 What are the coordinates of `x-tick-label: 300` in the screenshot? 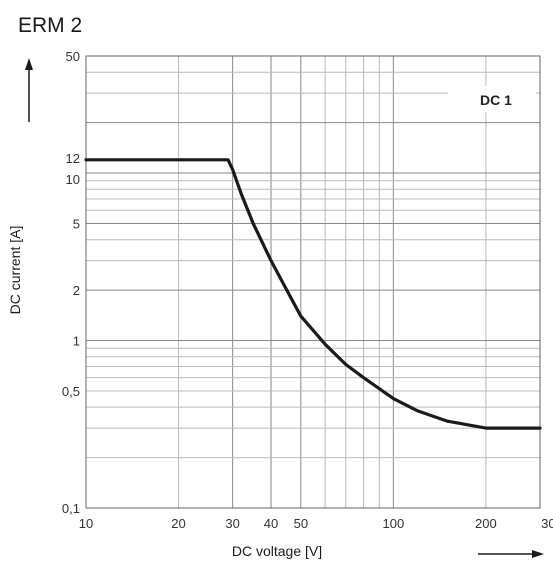 It's located at (547, 523).